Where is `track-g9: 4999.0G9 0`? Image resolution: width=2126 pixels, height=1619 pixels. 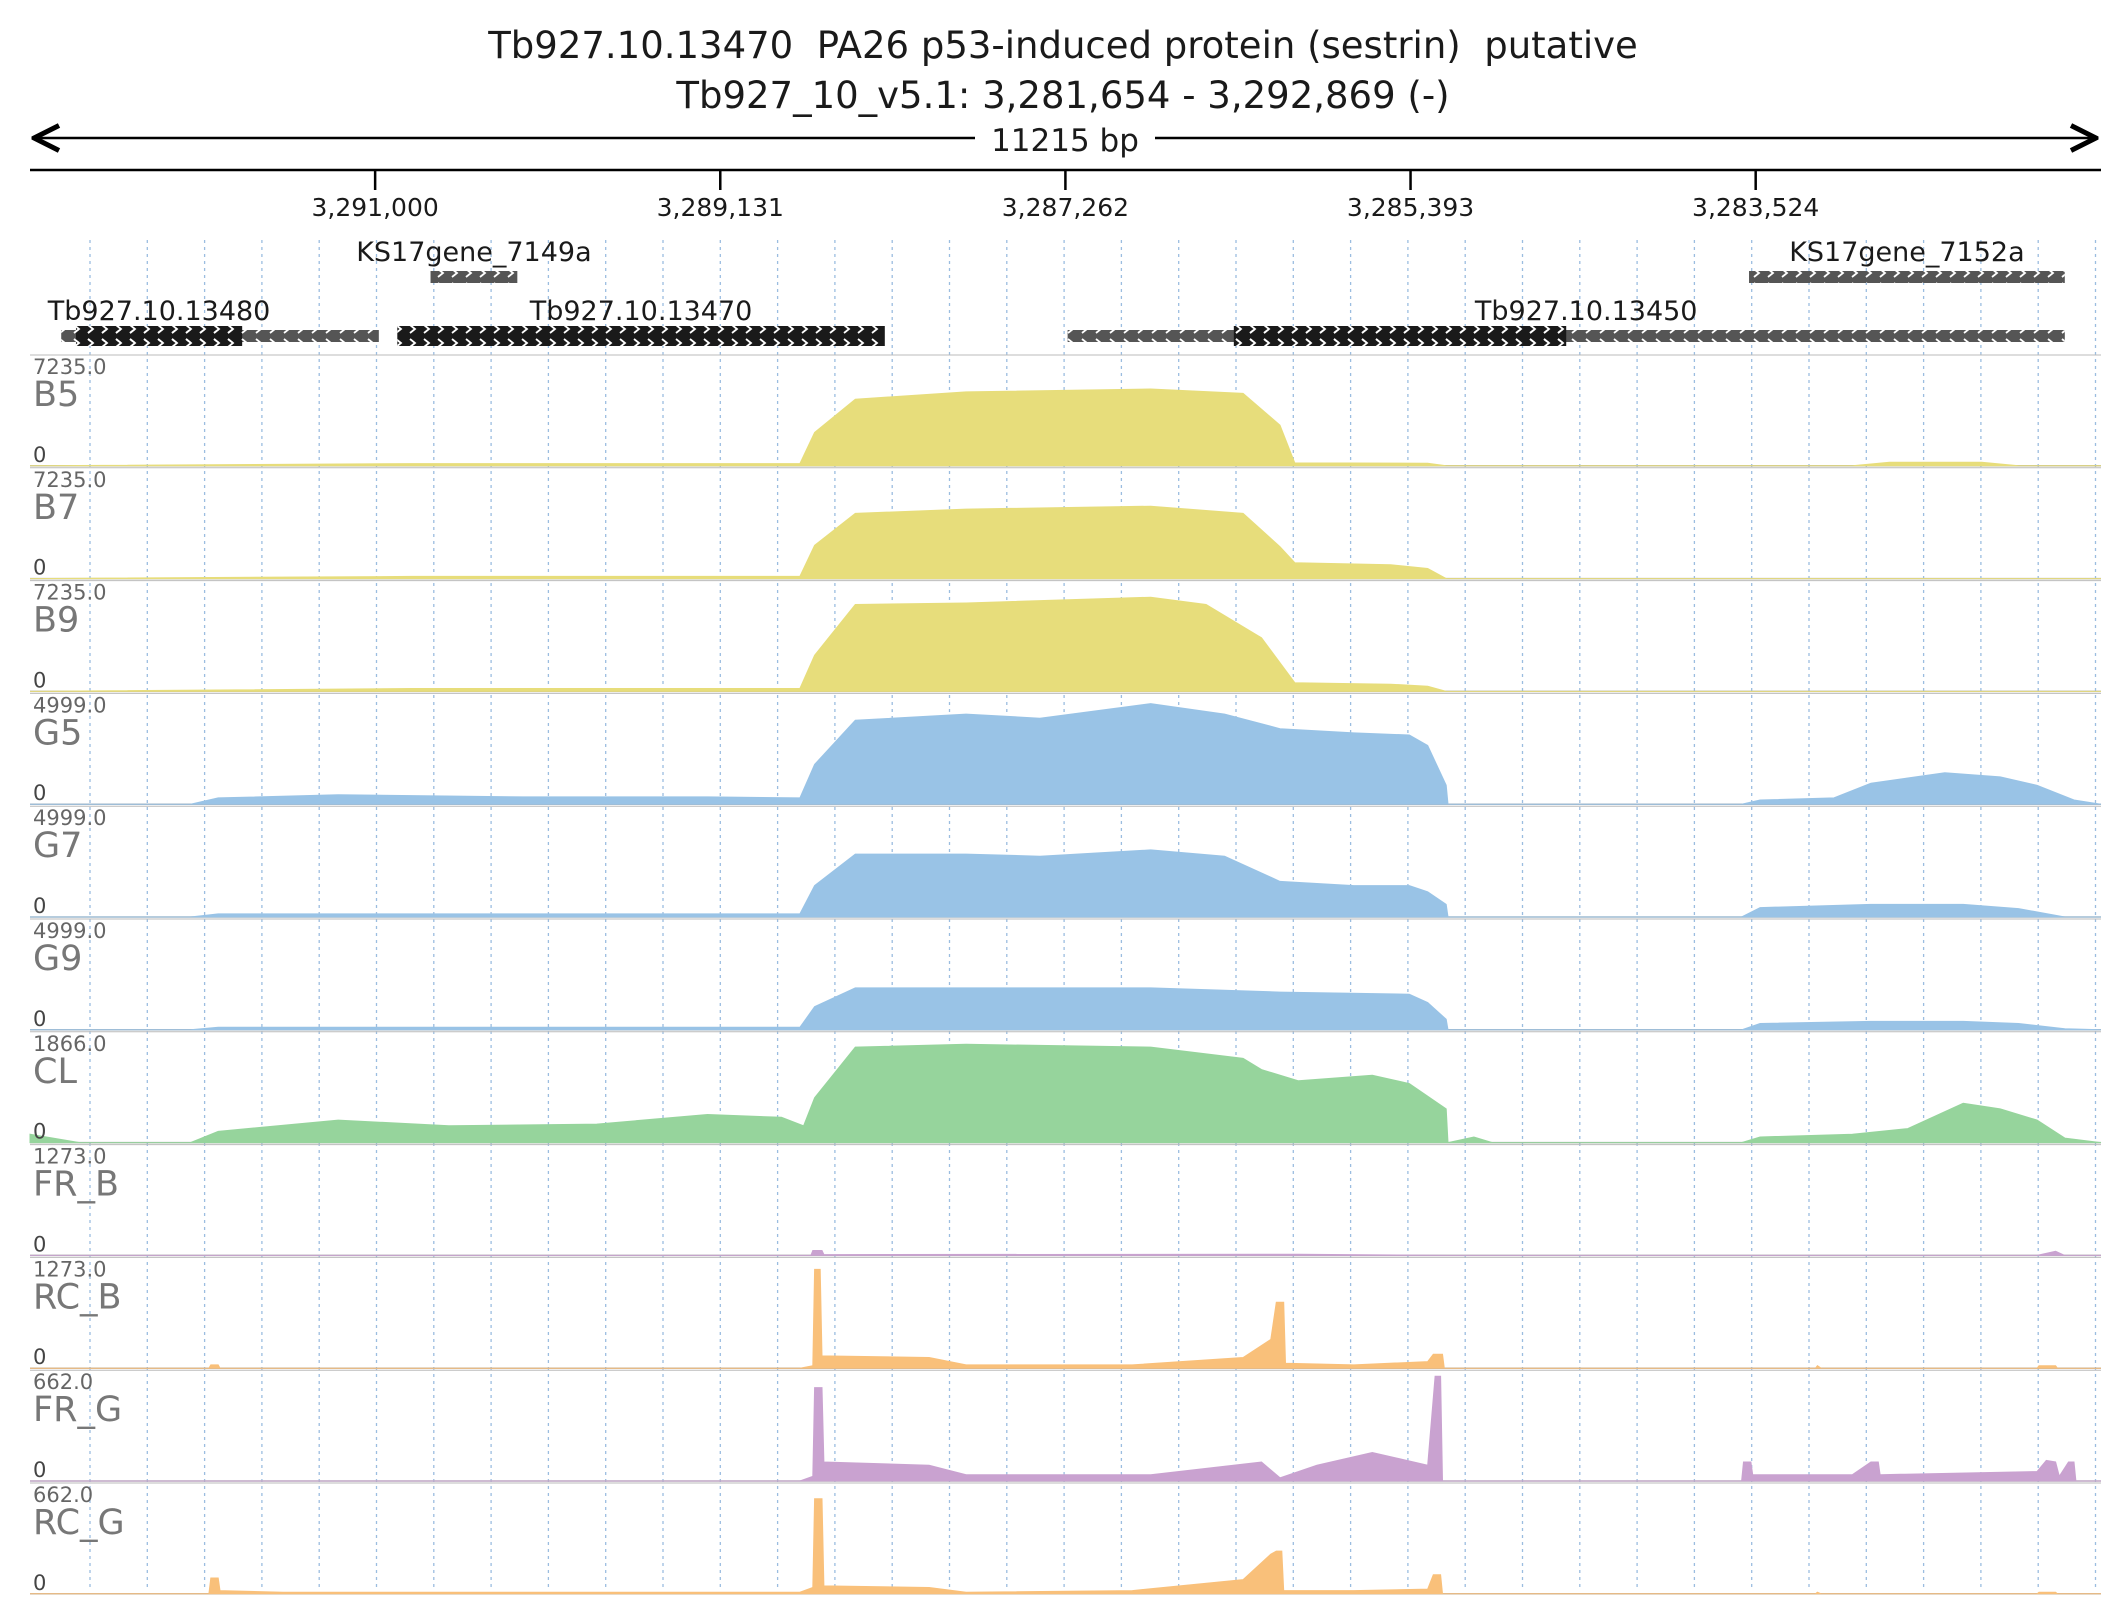
track-g9: 4999.0G9 0 is located at coordinates (1066, 974).